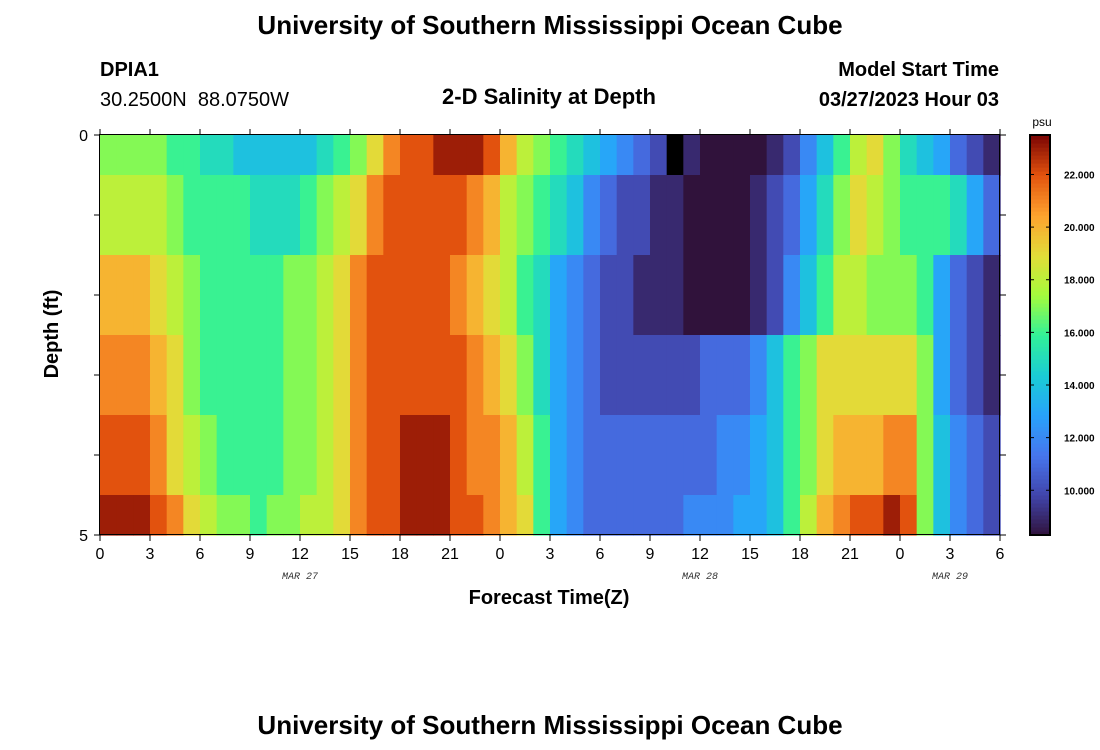 The height and width of the screenshot is (750, 1100). I want to click on x-tick-label: 6, so click(1000, 554).